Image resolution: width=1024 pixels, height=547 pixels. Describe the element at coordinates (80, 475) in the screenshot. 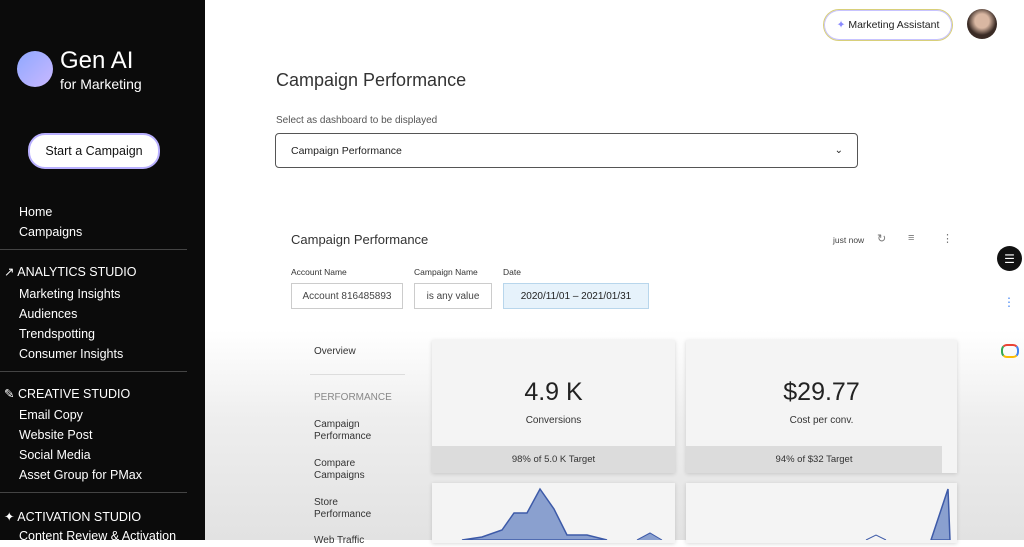

I see `nav-item: Asset Group for PMax` at that location.